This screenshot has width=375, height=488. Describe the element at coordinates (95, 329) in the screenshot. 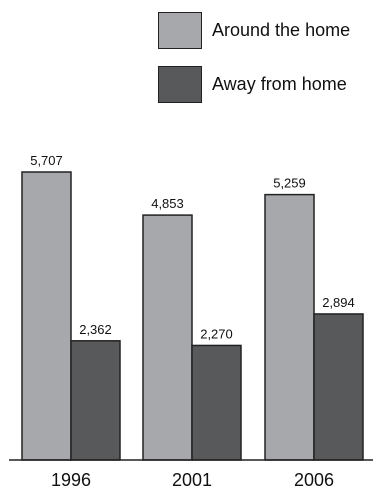

I see `data-label-away-from-home-1996: 2,362` at that location.